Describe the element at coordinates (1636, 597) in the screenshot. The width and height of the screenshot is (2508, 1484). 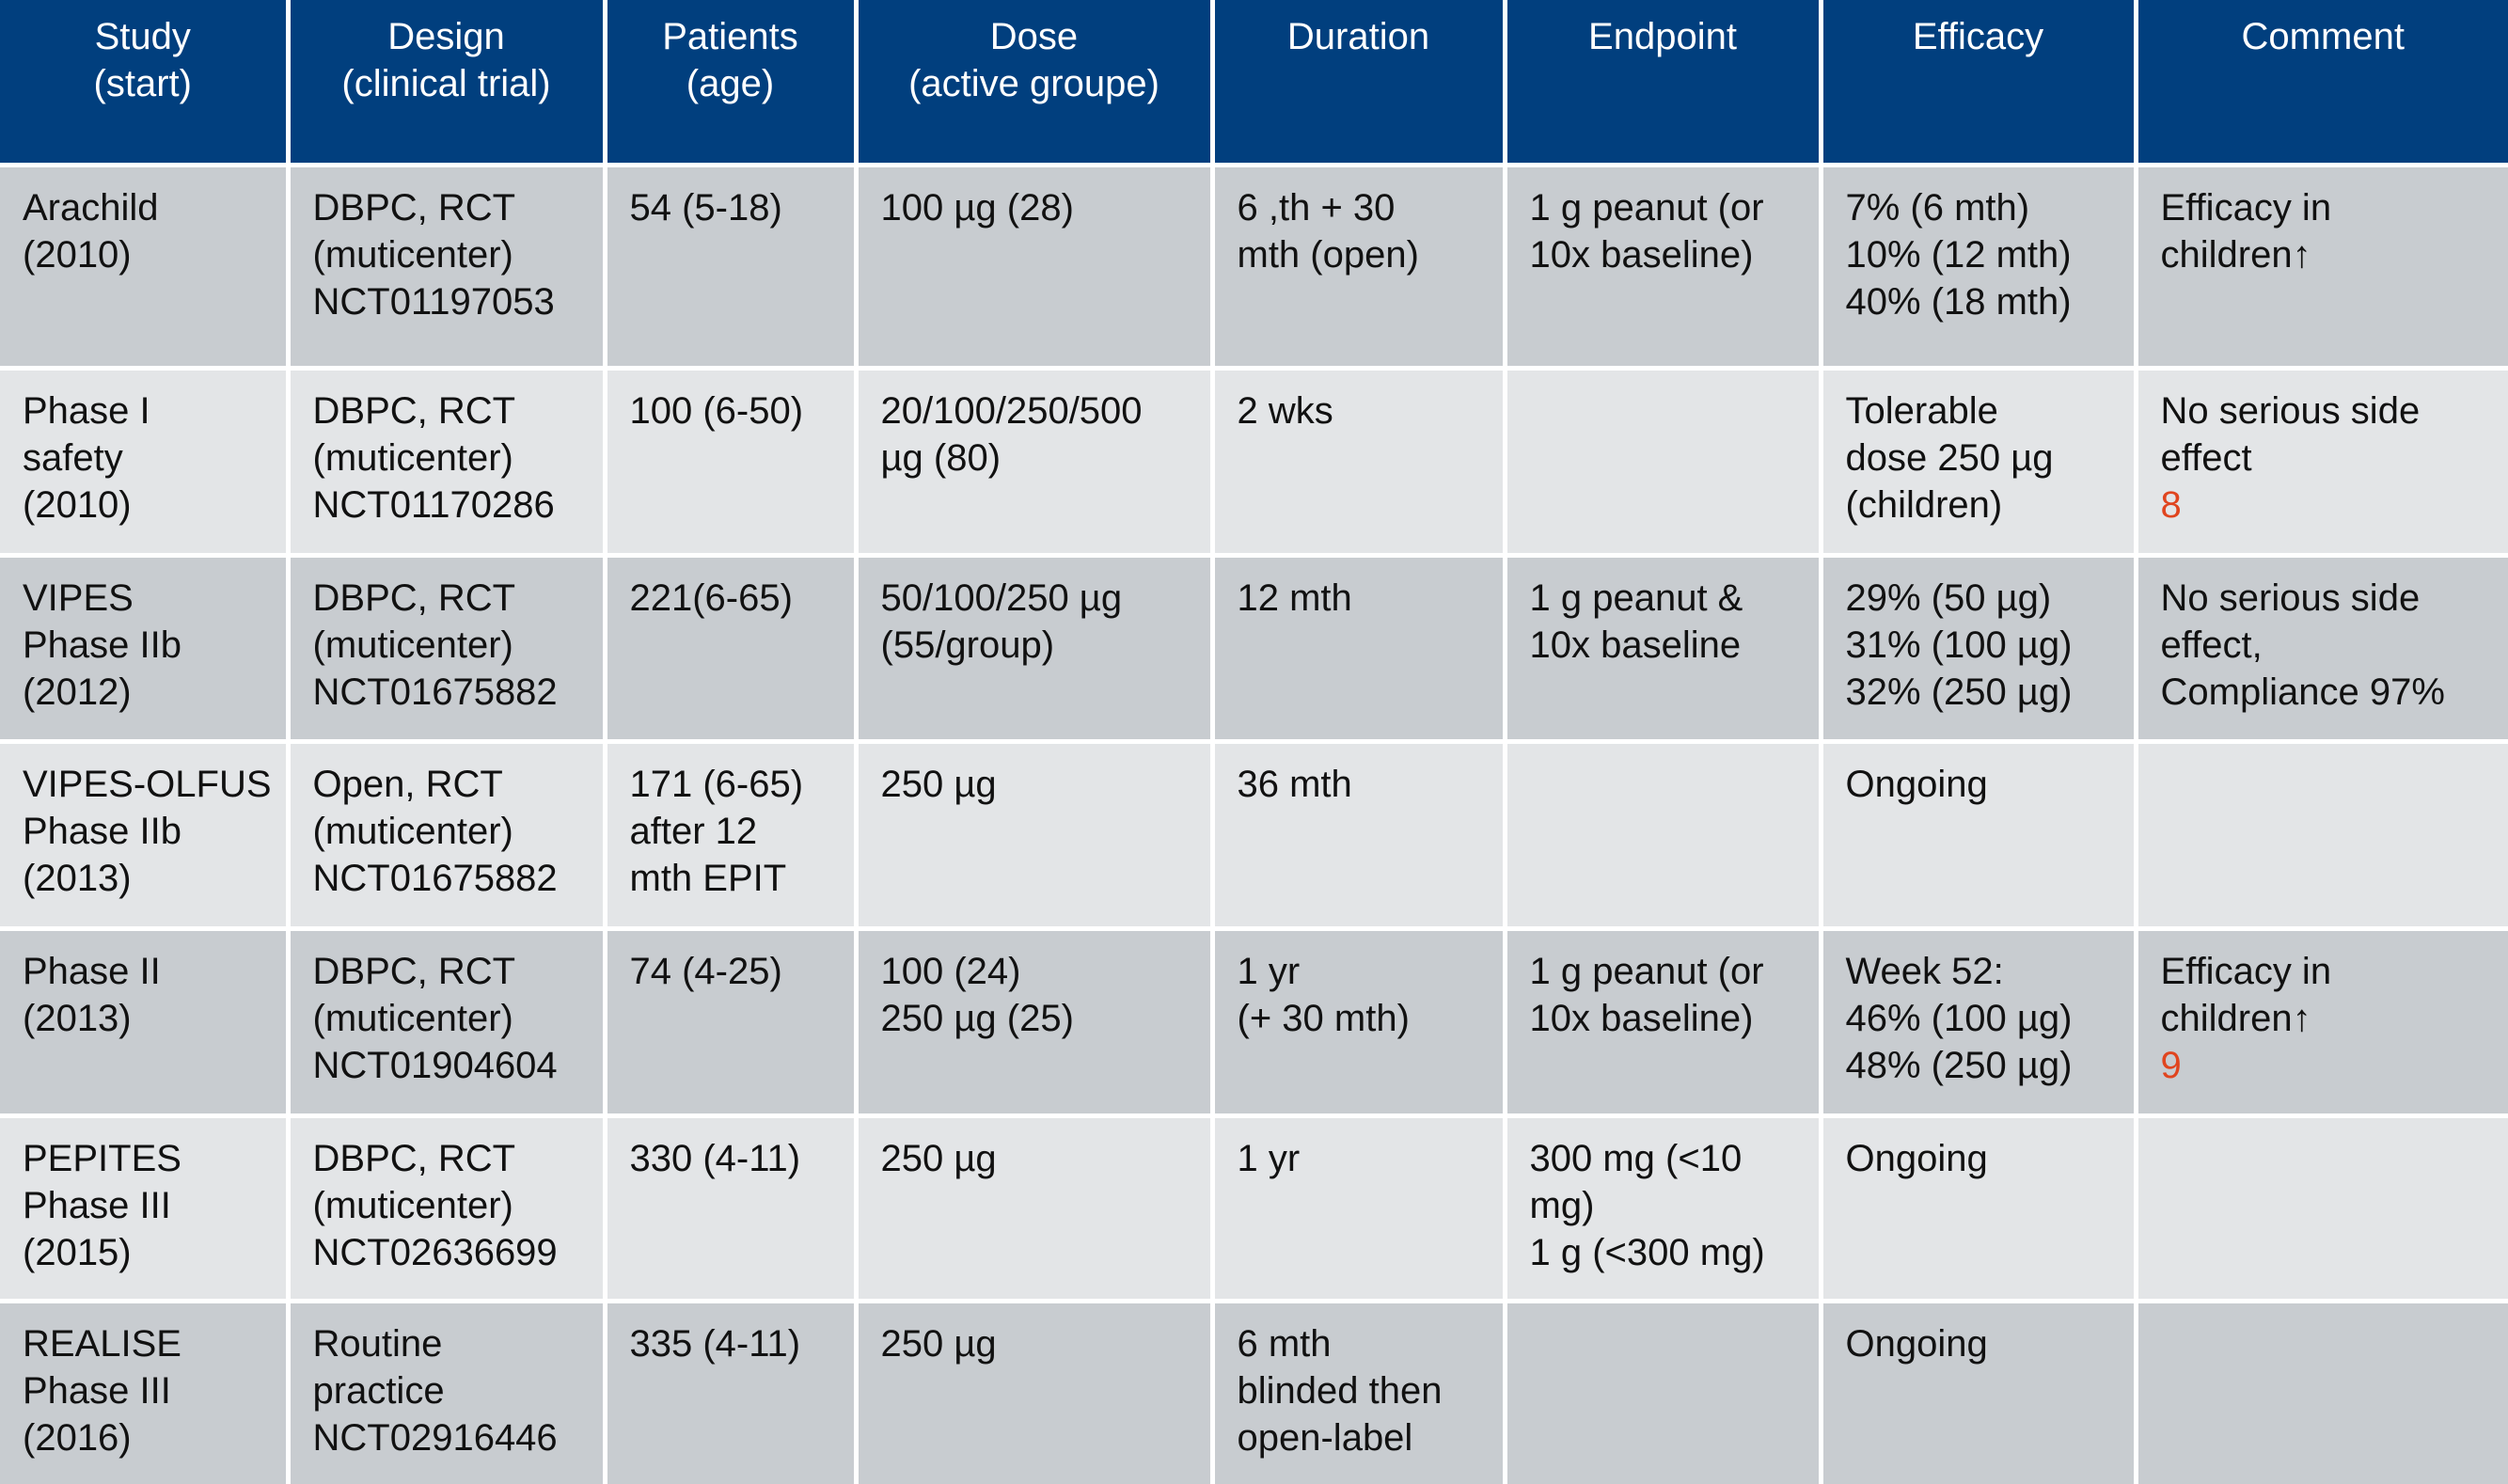
I see `cell-text: 1 g peanut &` at that location.